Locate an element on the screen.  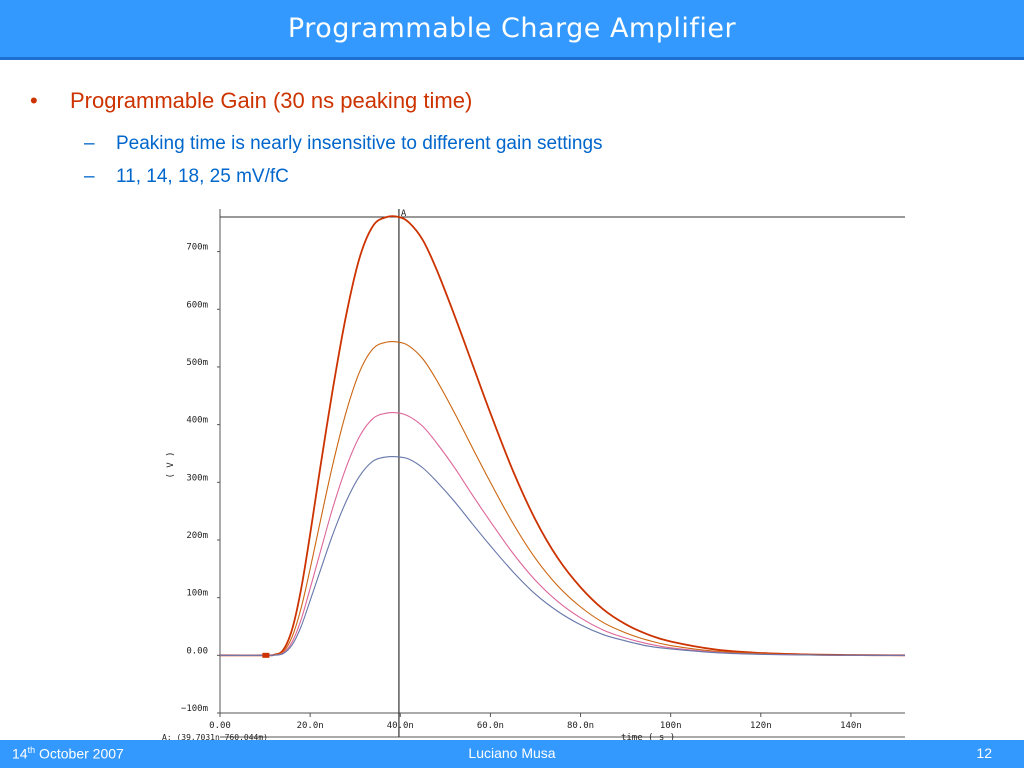
y-tick-label: 400m is located at coordinates (197, 421).